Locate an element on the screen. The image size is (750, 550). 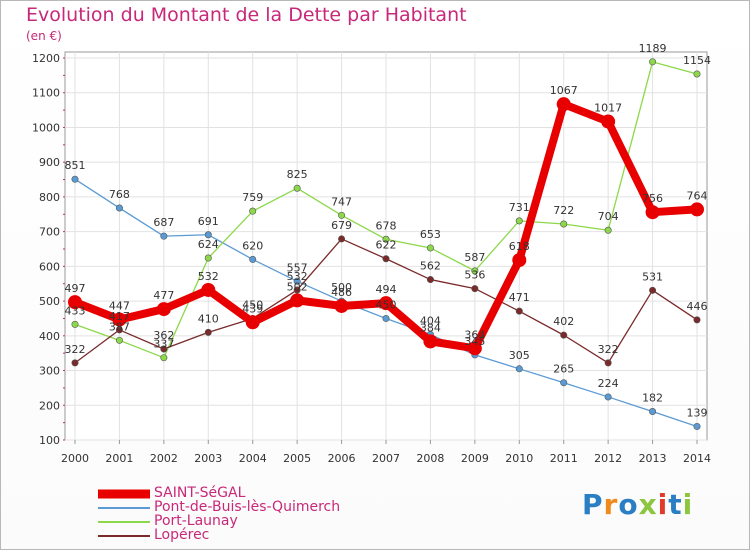
data-label: 678 is located at coordinates (386, 225).